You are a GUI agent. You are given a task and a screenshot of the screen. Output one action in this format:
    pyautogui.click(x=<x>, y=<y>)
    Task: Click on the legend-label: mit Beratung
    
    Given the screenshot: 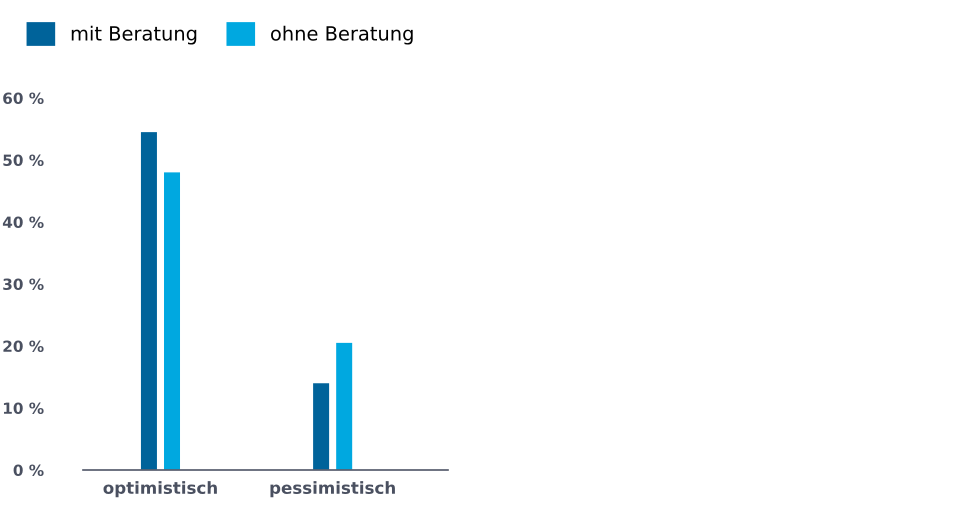 What is the action you would take?
    pyautogui.click(x=134, y=35)
    